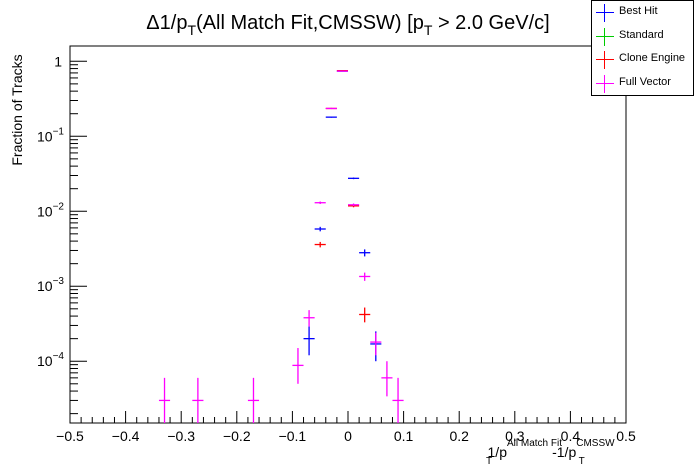 The image size is (696, 472). Describe the element at coordinates (498, 452) in the screenshot. I see `xlabel-a: 1/p` at that location.